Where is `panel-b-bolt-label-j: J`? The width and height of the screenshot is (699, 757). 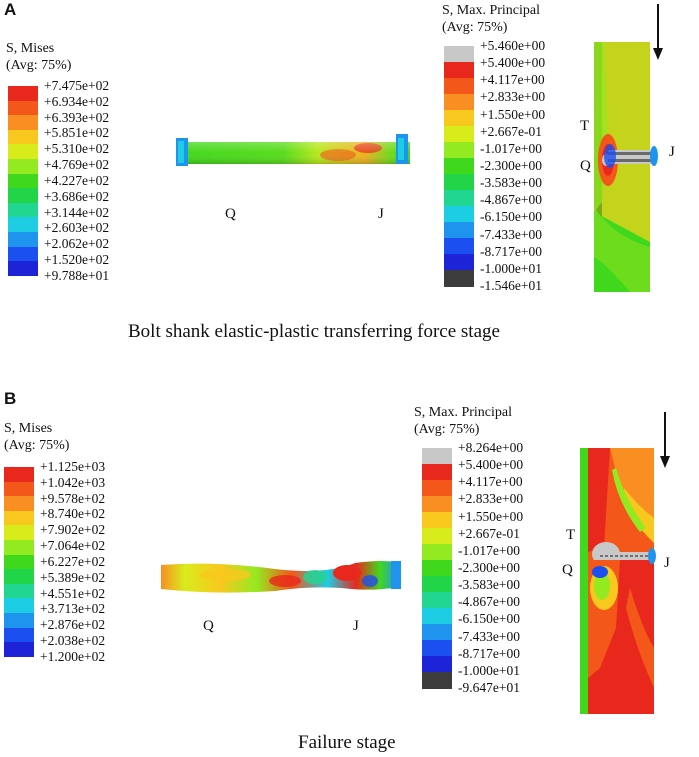 panel-b-bolt-label-j: J is located at coordinates (356, 626).